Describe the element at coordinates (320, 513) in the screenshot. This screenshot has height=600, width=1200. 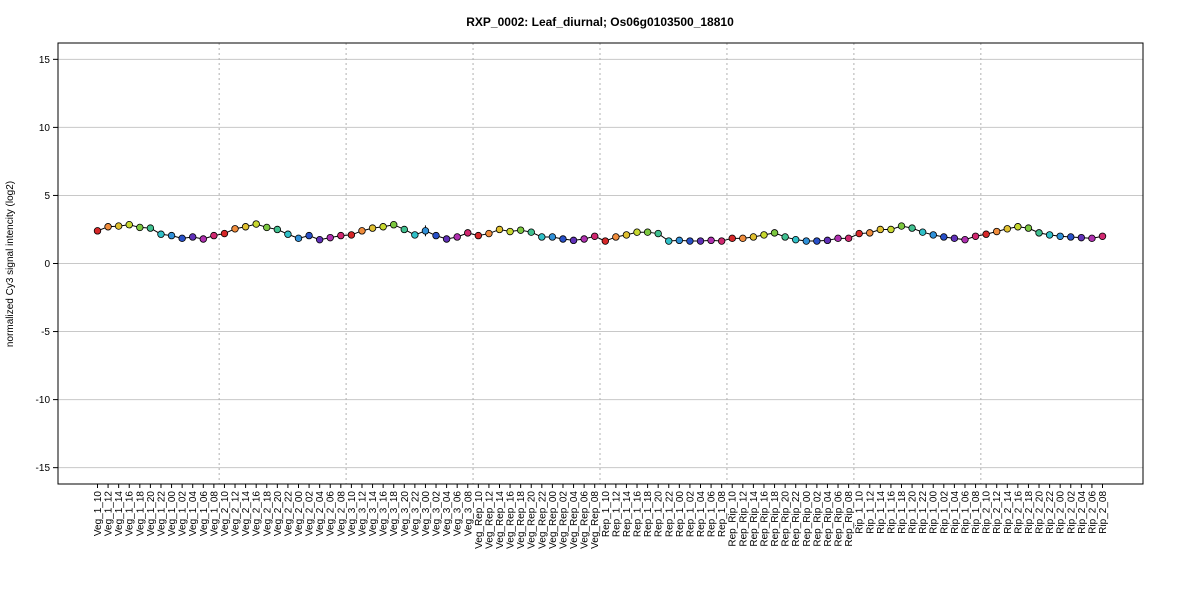
I see `x-tick-label: Veg_2_04` at that location.